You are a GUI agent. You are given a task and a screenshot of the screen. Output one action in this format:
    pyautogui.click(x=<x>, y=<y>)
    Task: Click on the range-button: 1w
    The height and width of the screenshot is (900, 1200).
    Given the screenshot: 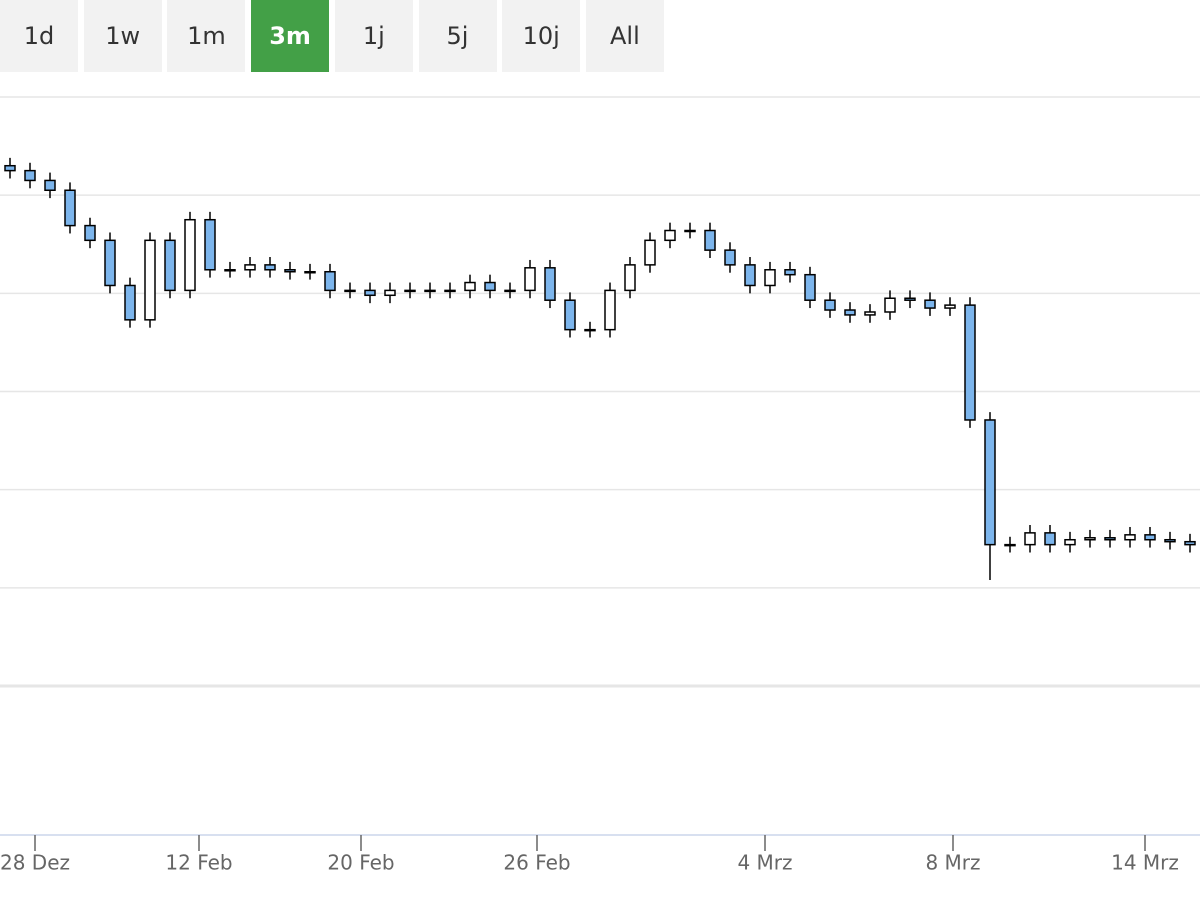 What is the action you would take?
    pyautogui.click(x=122, y=36)
    